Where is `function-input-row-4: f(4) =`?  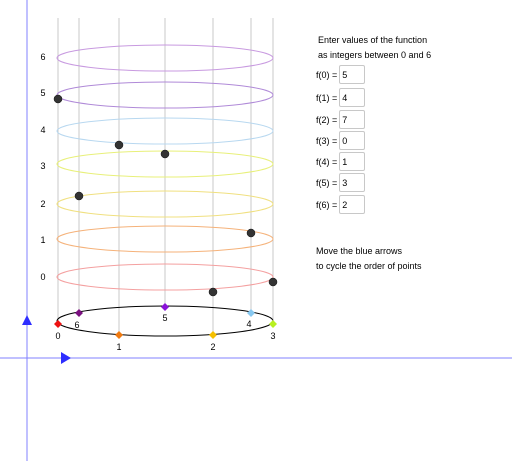 function-input-row-4: f(4) = is located at coordinates (341, 161).